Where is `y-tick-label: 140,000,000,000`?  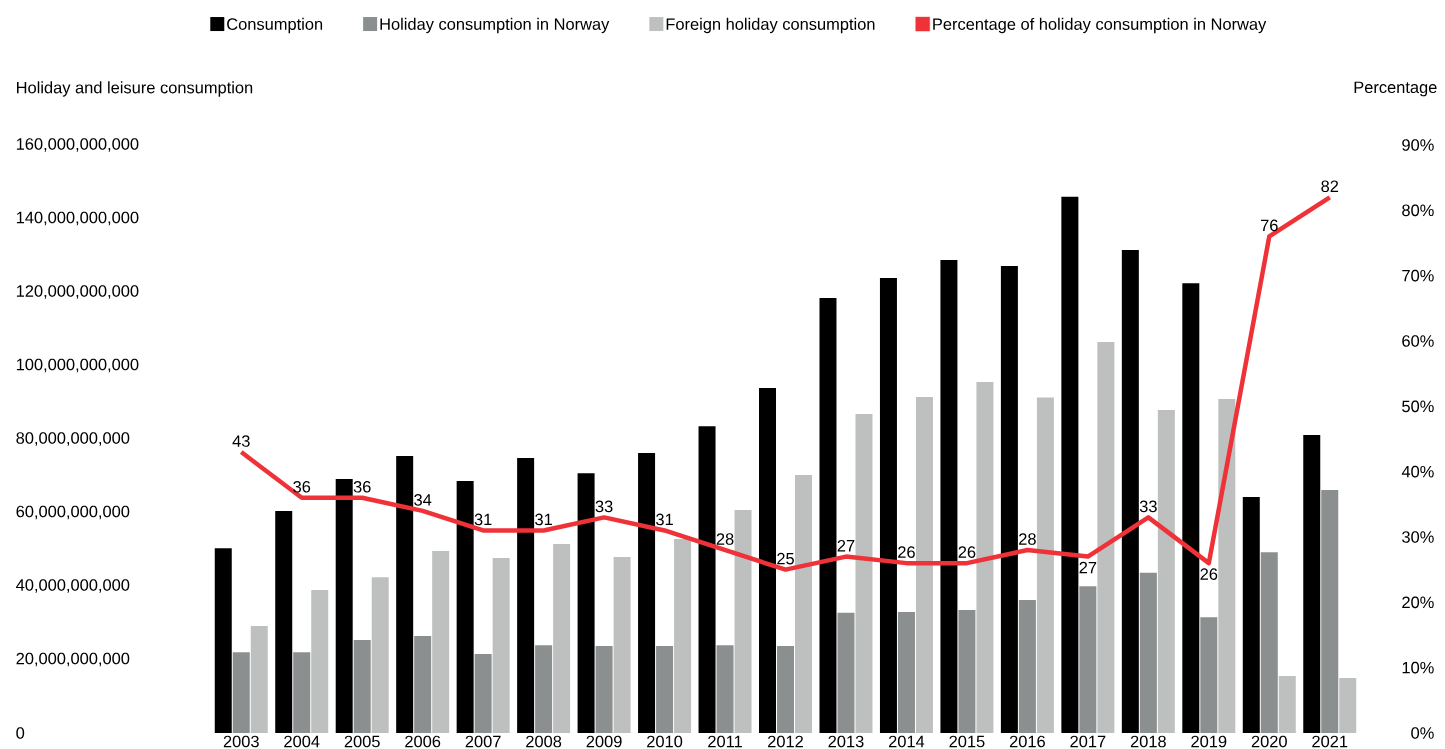
y-tick-label: 140,000,000,000 is located at coordinates (77, 218).